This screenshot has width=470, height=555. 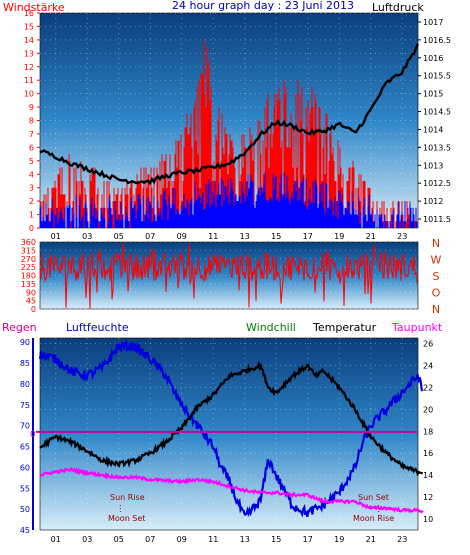 What do you see at coordinates (433, 94) in the screenshot?
I see `pressure-tick-label: 1015` at bounding box center [433, 94].